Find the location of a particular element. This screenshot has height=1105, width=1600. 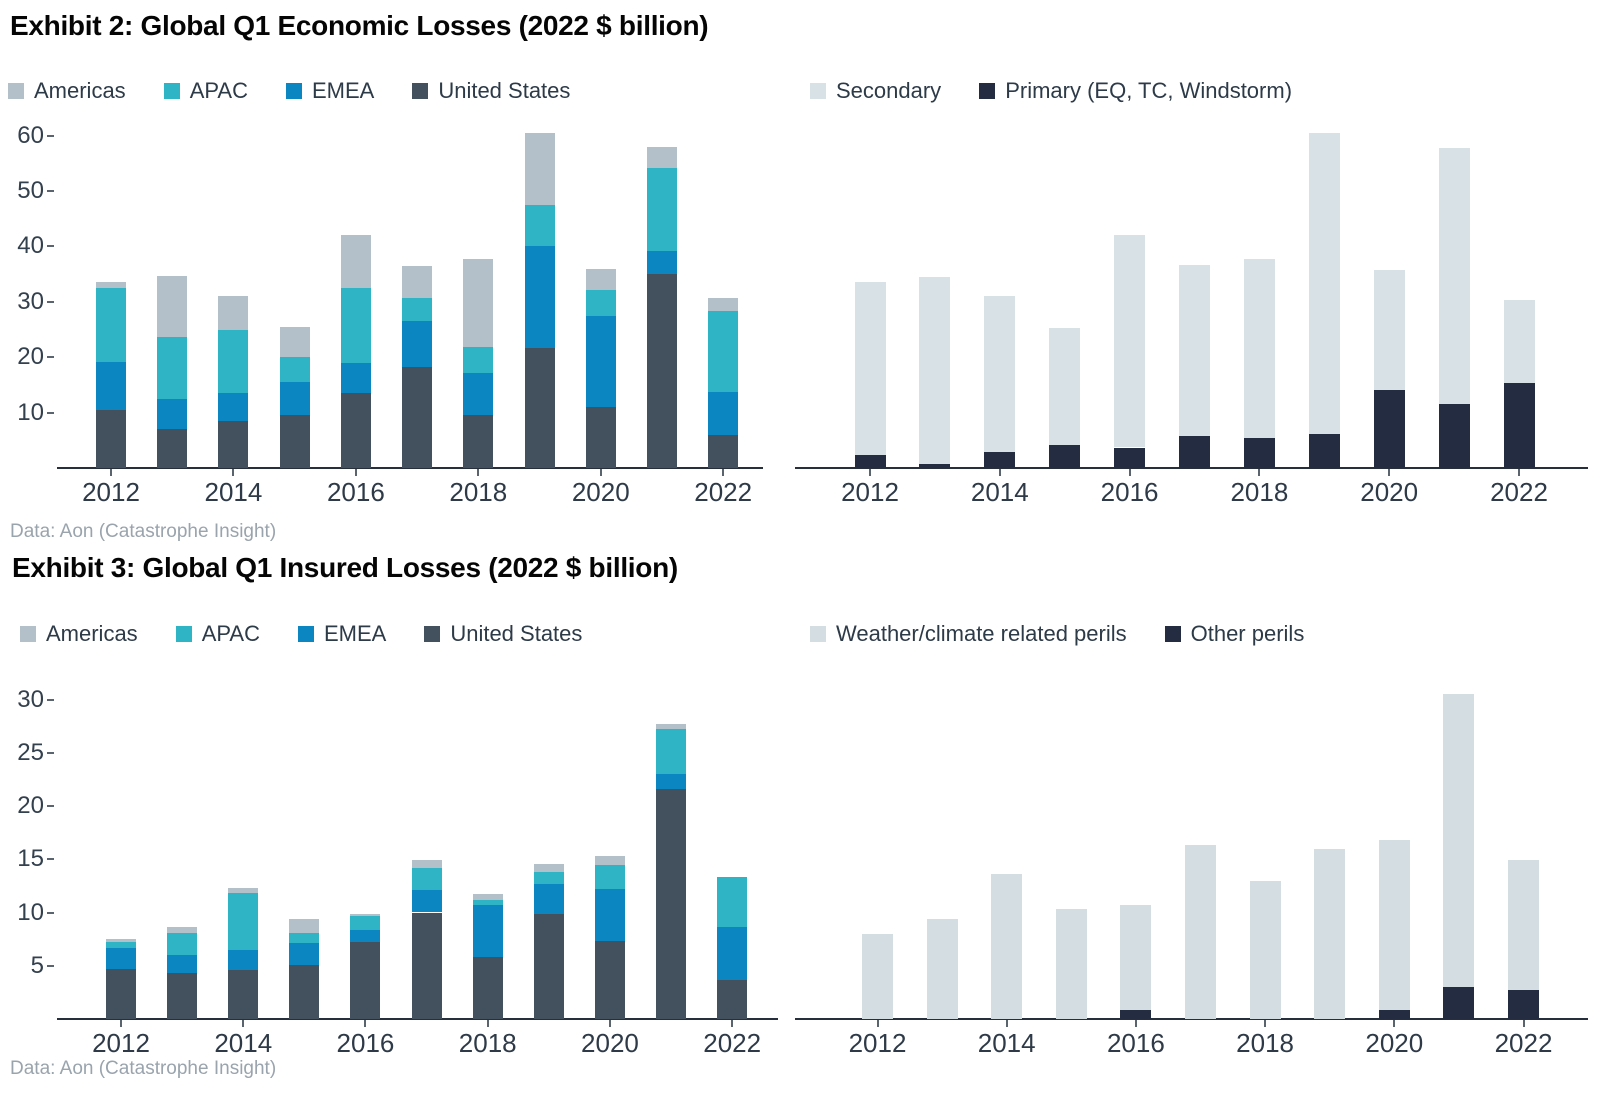

x-tick-label: 2014 is located at coordinates (243, 1043).